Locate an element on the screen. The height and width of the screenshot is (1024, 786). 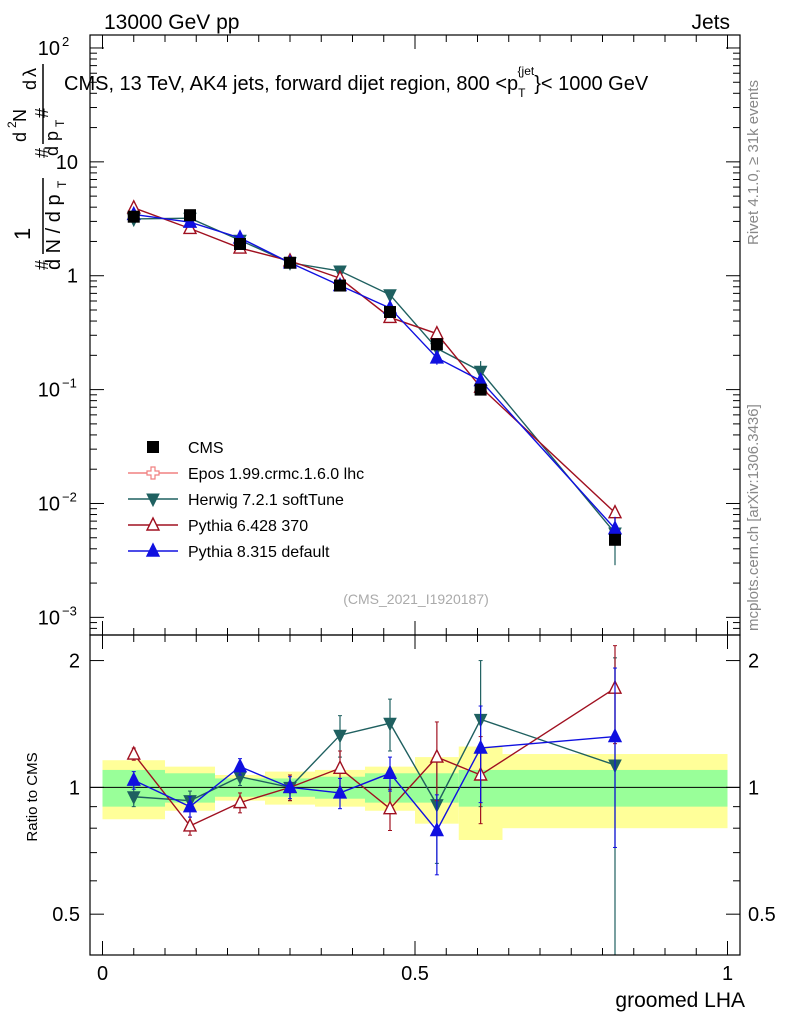
y-tick-exponent: −1 is located at coordinates (69, 383).